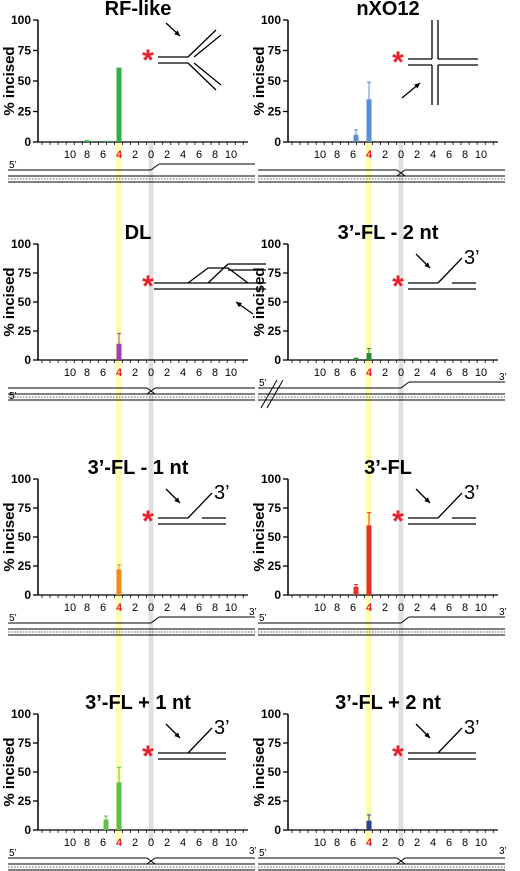  I want to click on panel-title: 3’-FL - 1 nt, so click(138, 468).